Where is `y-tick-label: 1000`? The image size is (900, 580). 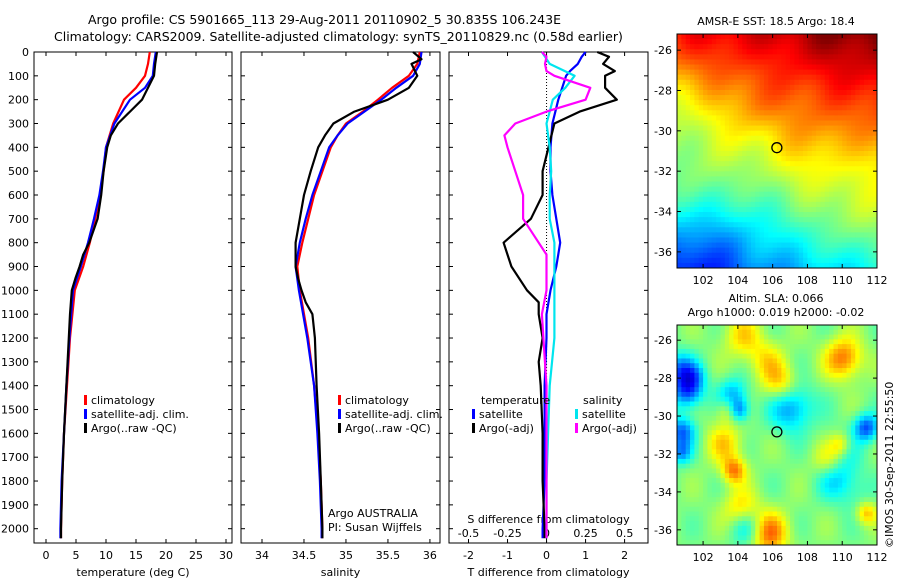 y-tick-label: 1000 is located at coordinates (15, 290).